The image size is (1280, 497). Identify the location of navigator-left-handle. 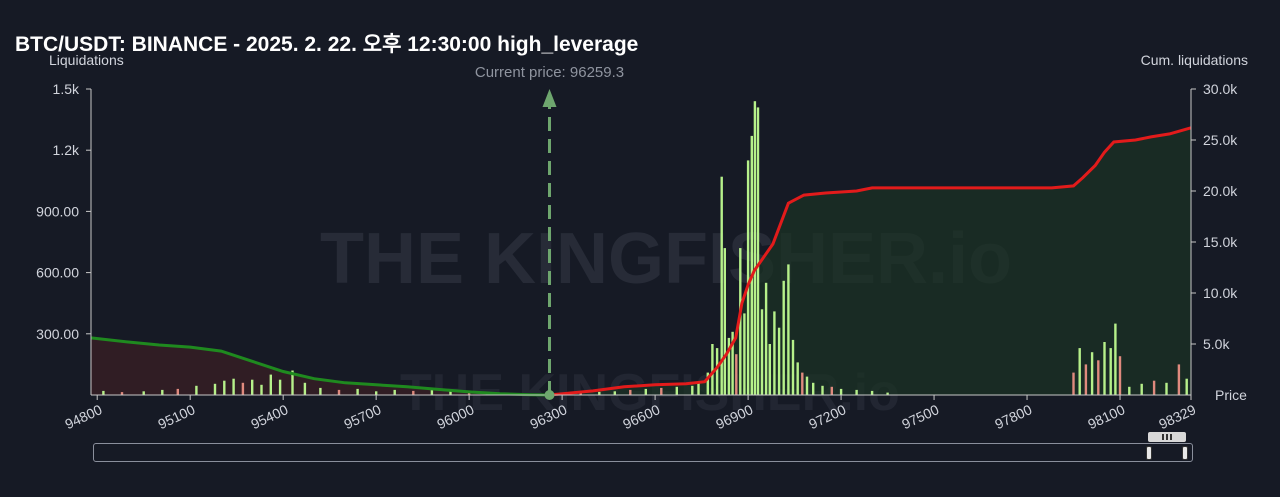
(1149, 453).